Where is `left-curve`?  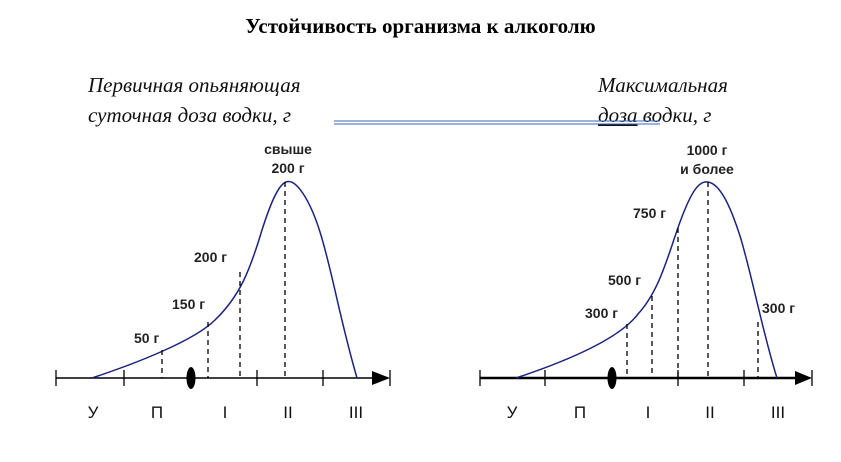
left-curve is located at coordinates (224, 279).